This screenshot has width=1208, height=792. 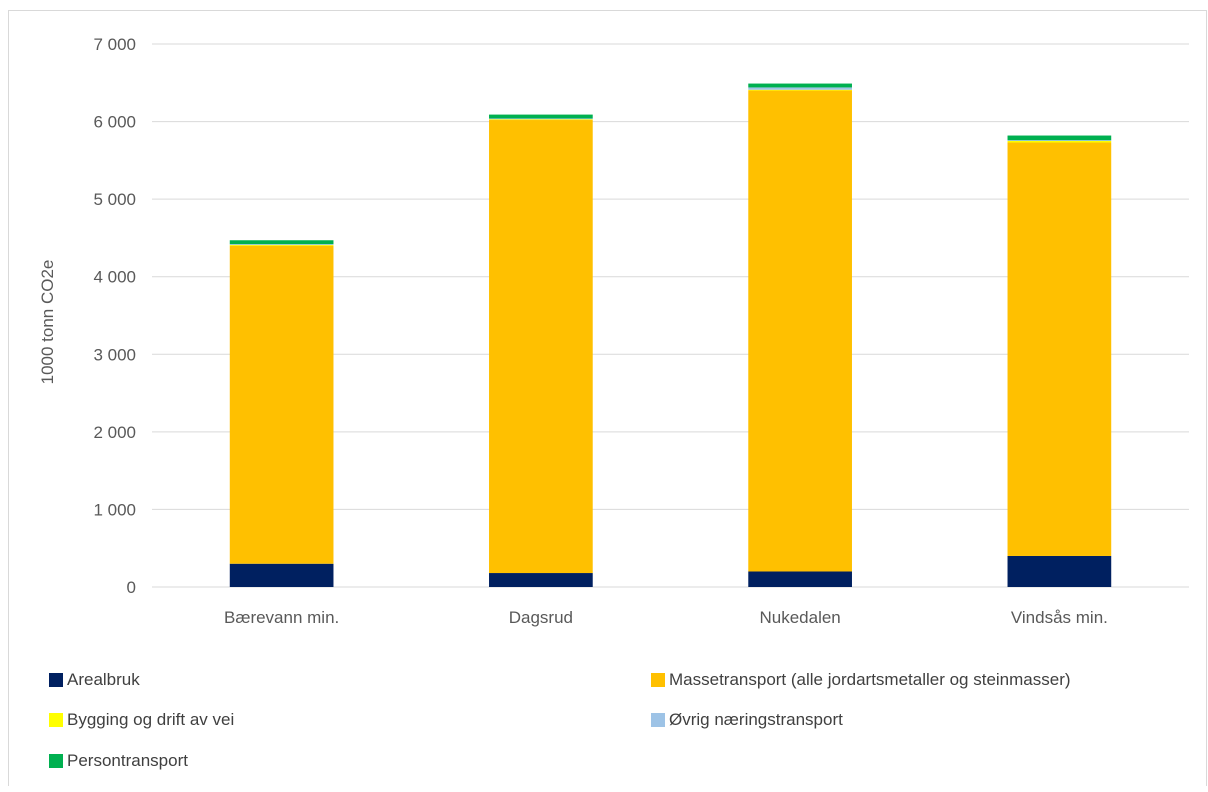 What do you see at coordinates (131, 587) in the screenshot?
I see `y-tick-label: 0` at bounding box center [131, 587].